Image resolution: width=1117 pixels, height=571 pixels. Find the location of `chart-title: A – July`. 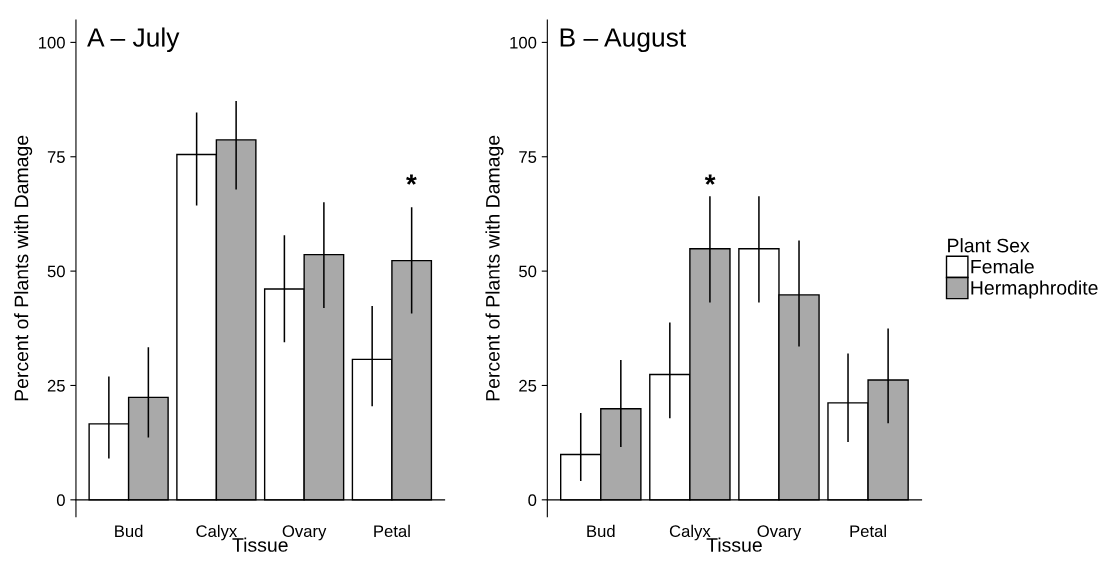

chart-title: A – July is located at coordinates (133, 40).